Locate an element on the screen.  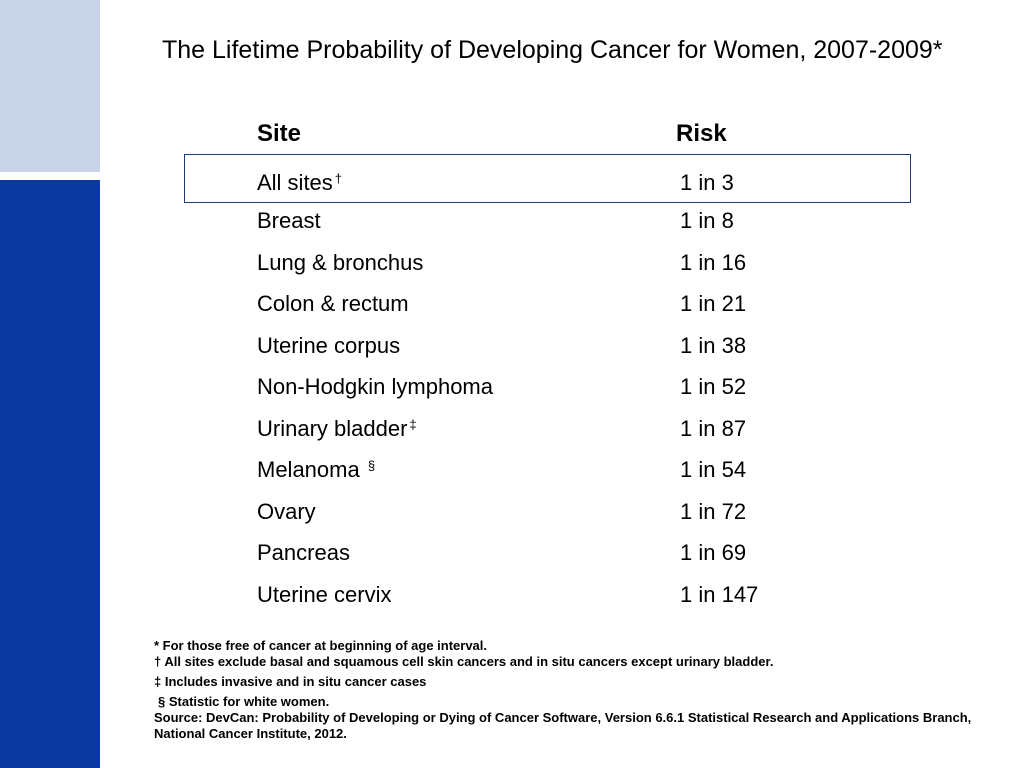
footnote-mark: § is located at coordinates (371, 465).